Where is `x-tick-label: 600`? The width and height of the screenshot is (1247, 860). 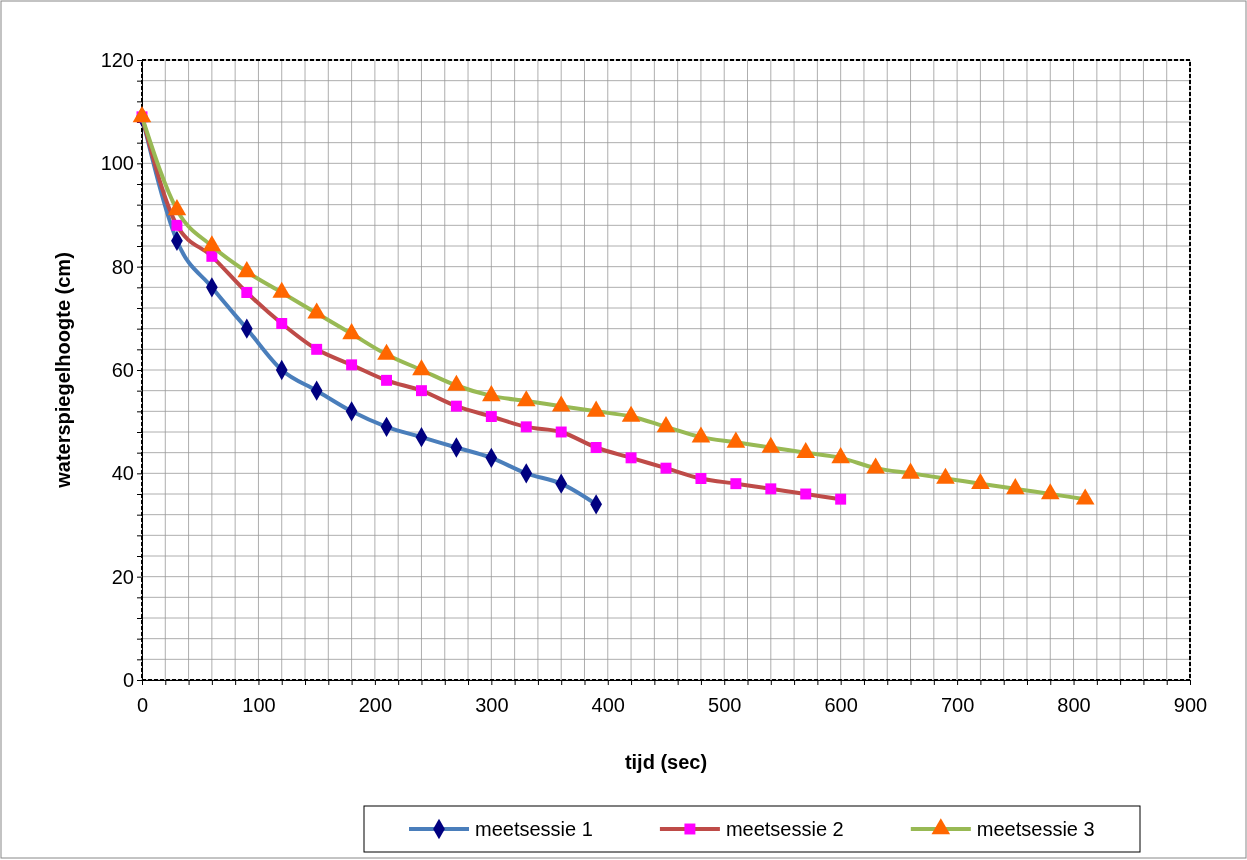
x-tick-label: 600 is located at coordinates (841, 705).